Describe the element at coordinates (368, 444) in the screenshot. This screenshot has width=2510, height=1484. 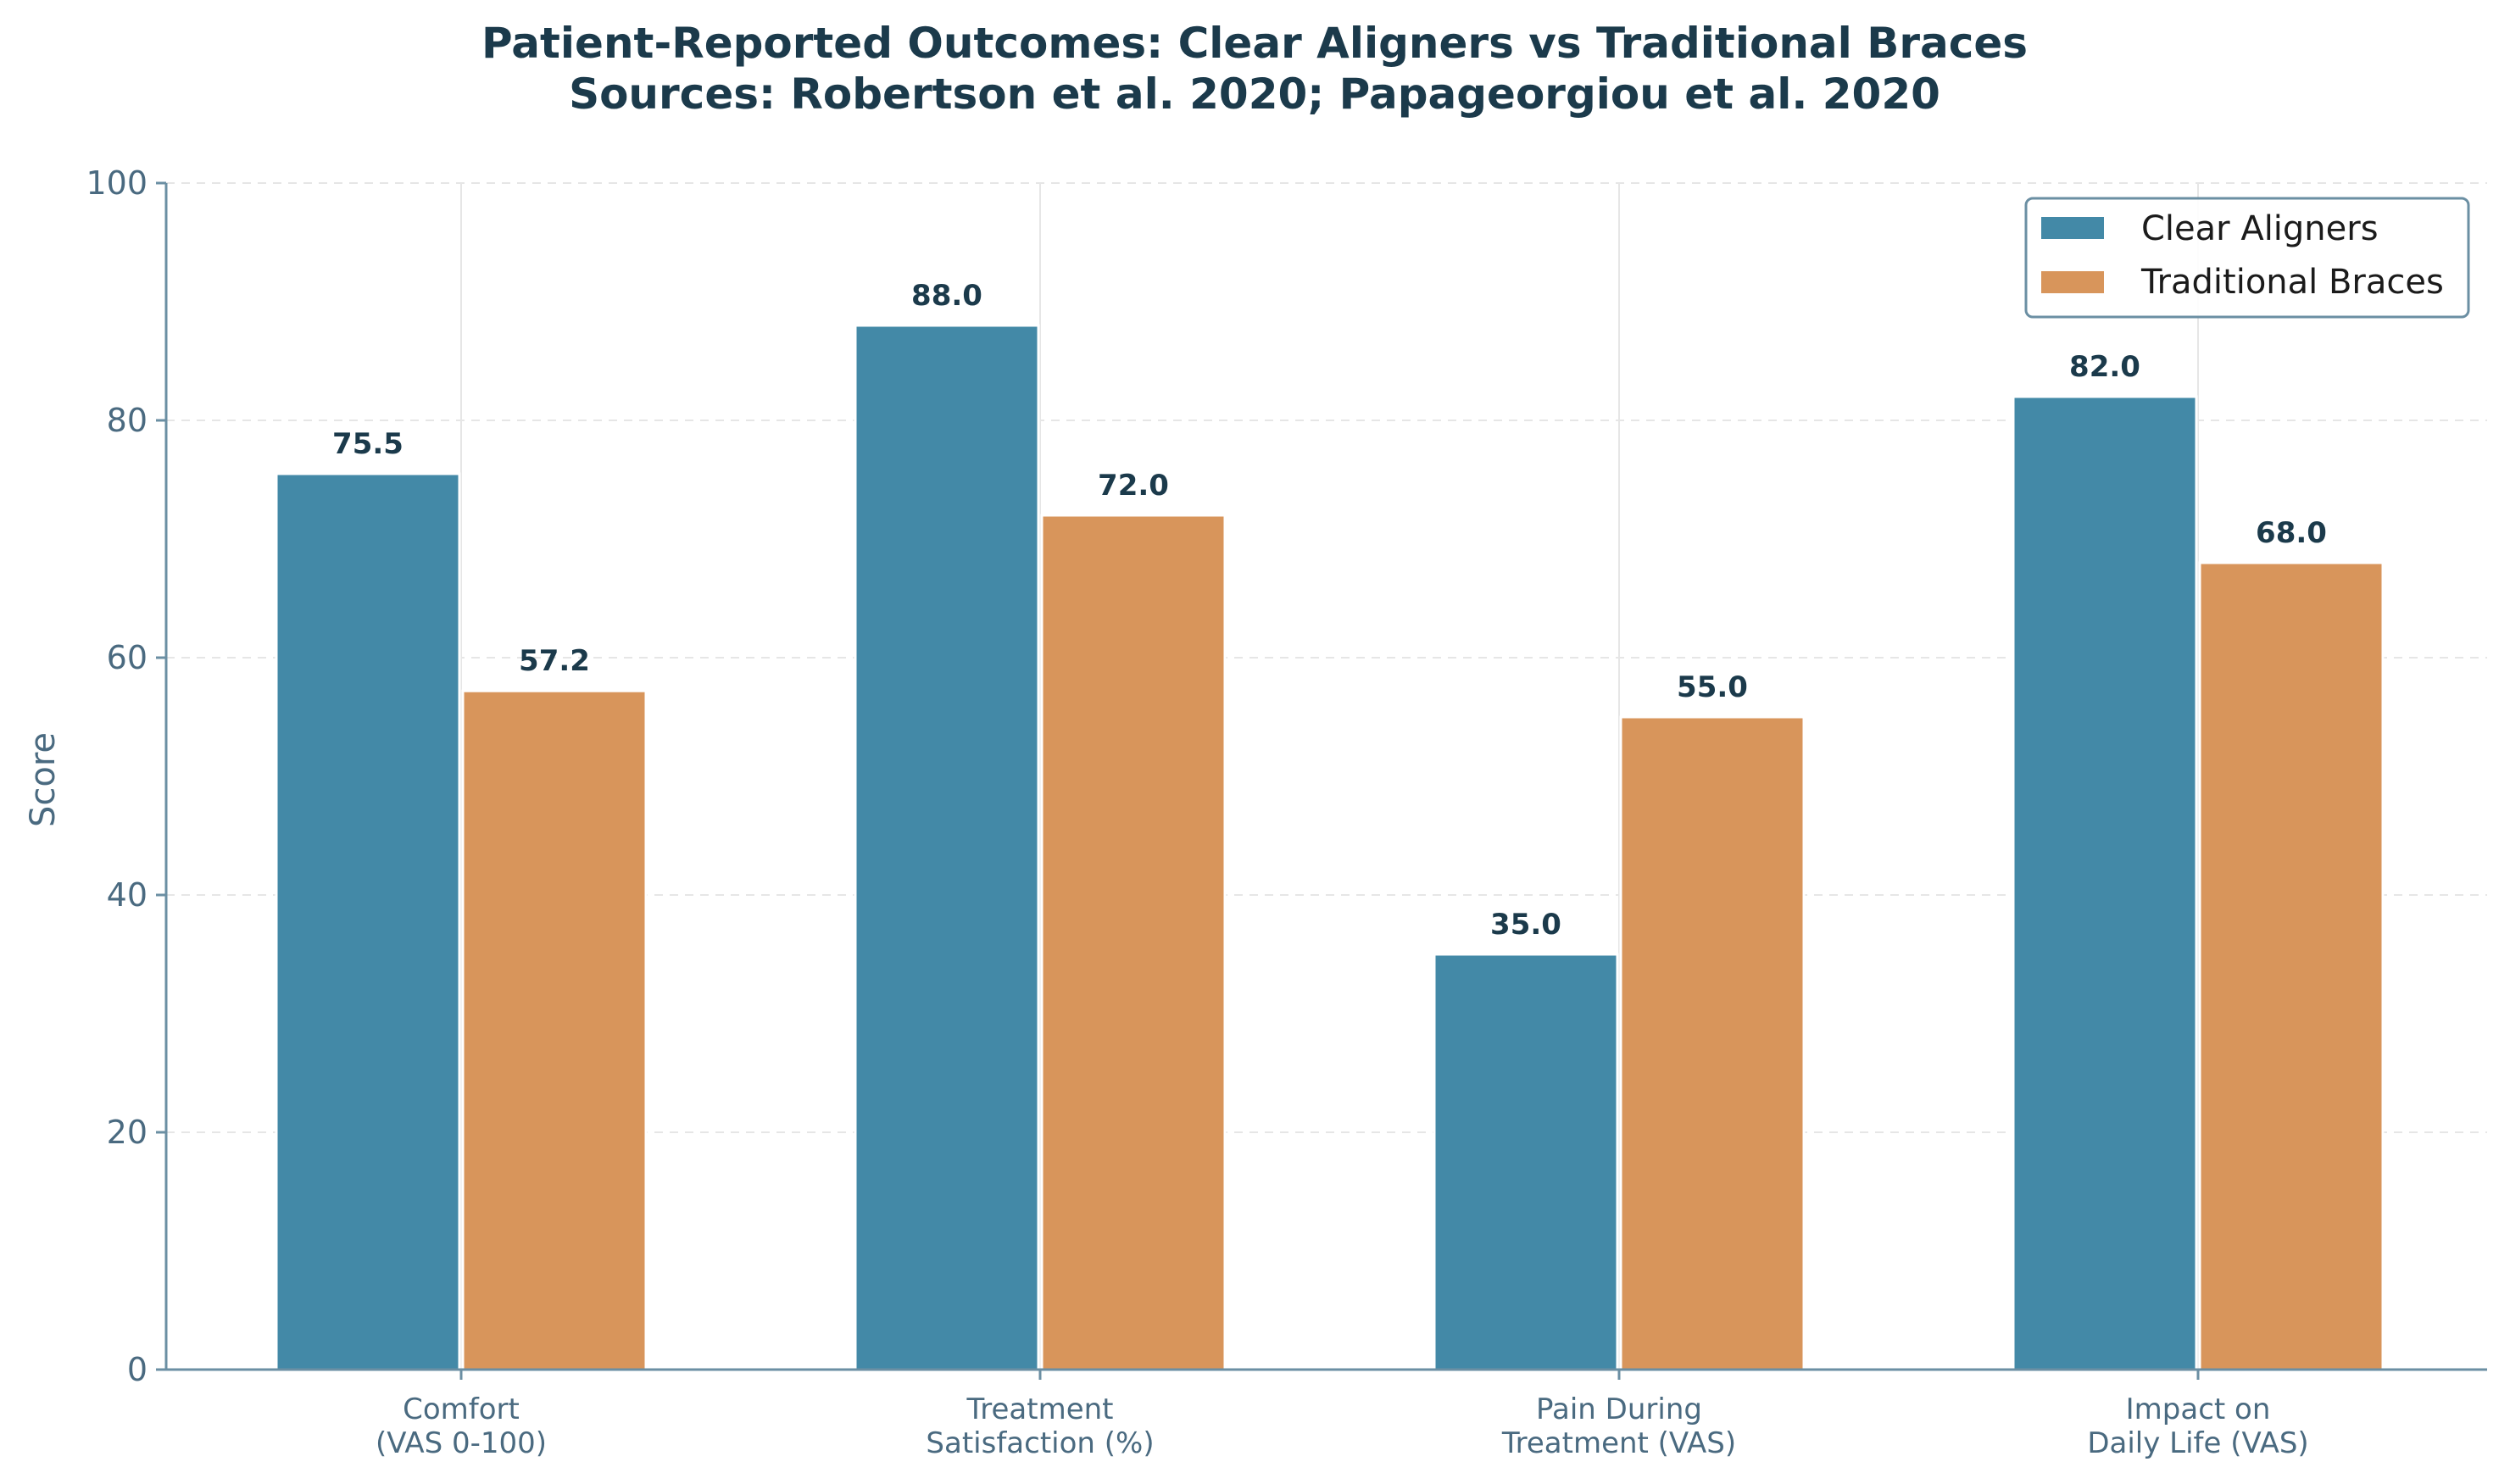
I see `value-label-clear-aligners: 75.5` at that location.